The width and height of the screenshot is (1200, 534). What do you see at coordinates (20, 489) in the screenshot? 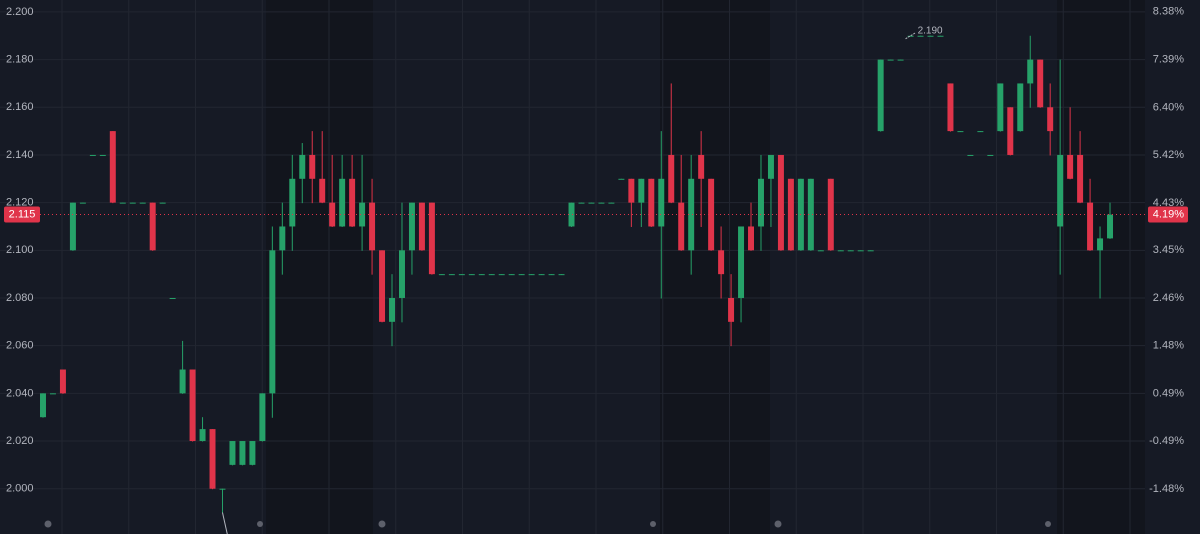
I see `y-tick-label: 2.000` at bounding box center [20, 489].